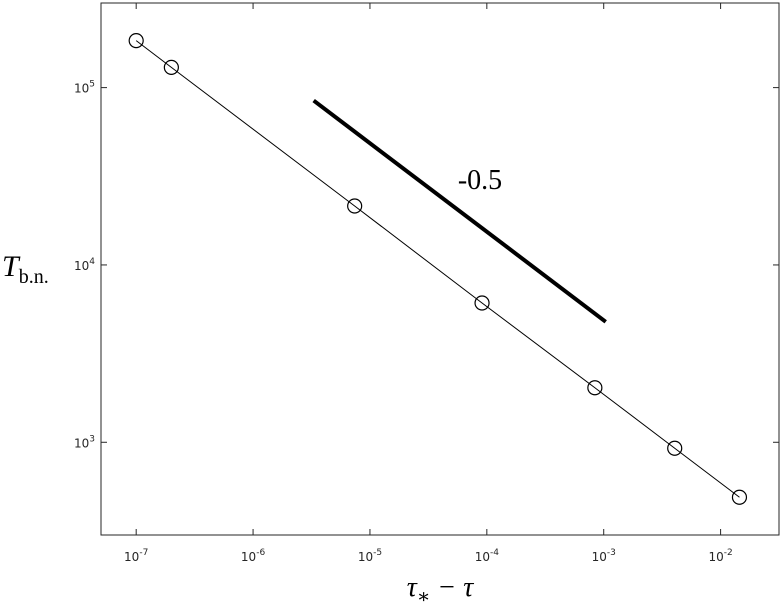 The height and width of the screenshot is (606, 783). I want to click on tick-label: 10⁻², so click(720, 556).